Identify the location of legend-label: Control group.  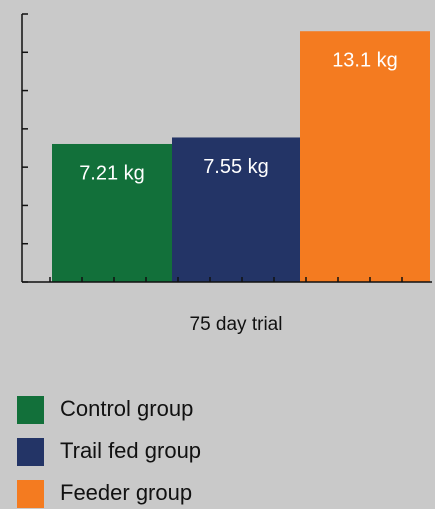
(126, 408).